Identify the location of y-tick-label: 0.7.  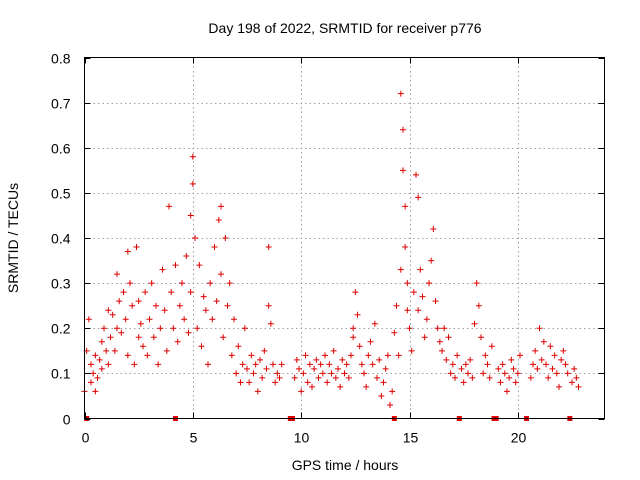
(61, 104).